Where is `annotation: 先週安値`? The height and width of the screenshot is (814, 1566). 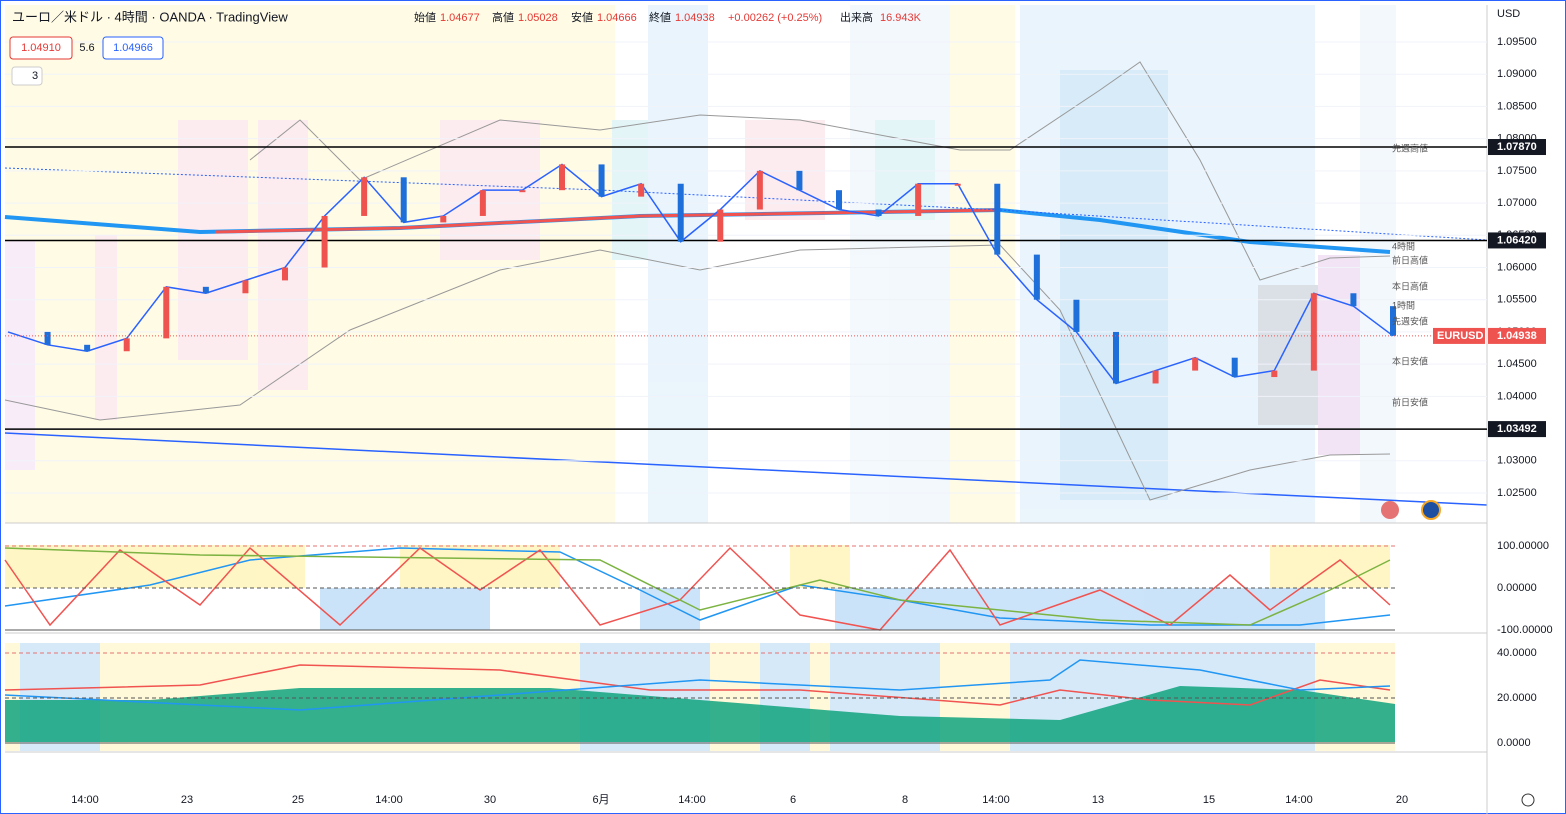 annotation: 先週安値 is located at coordinates (1410, 320).